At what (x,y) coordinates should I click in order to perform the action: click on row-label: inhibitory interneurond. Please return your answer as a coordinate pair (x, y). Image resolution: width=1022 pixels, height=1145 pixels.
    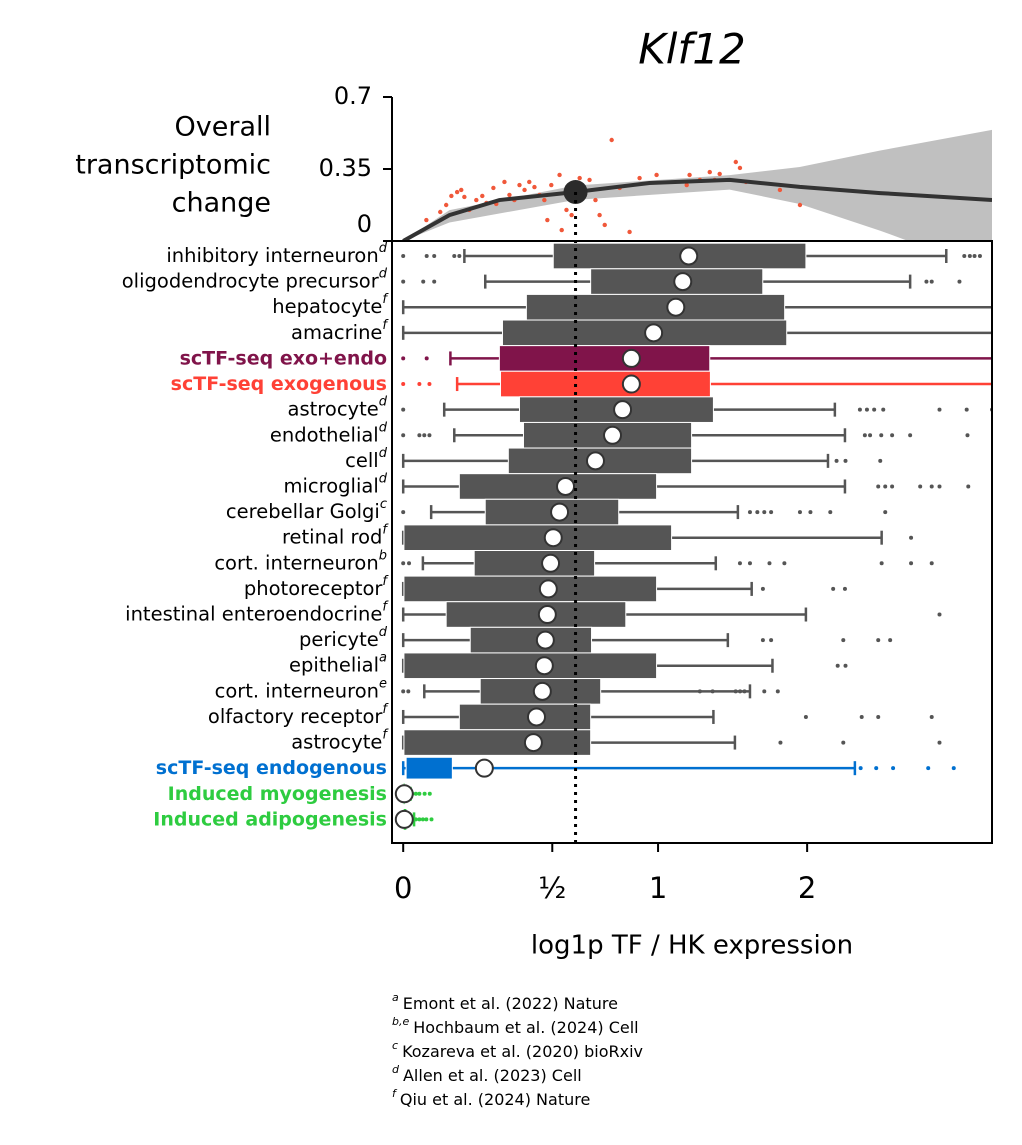
    Looking at the image, I should click on (276, 254).